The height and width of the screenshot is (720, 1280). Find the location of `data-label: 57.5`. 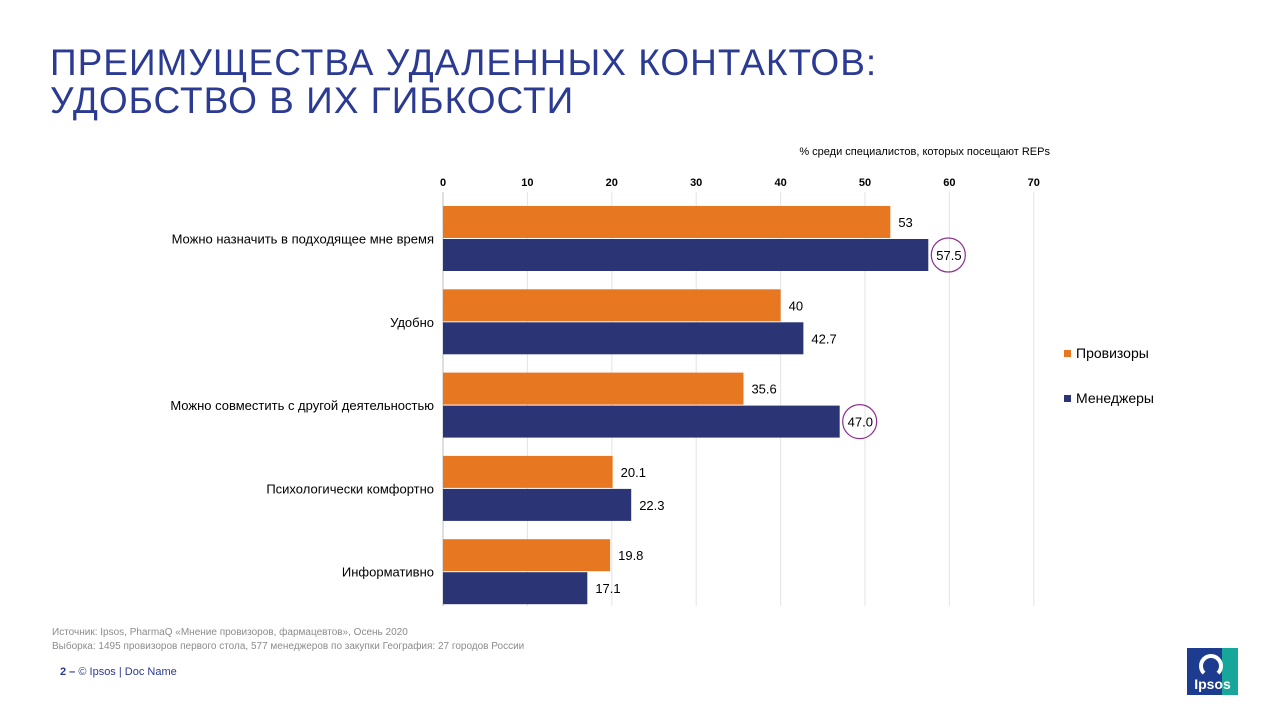

data-label: 57.5 is located at coordinates (948, 255).